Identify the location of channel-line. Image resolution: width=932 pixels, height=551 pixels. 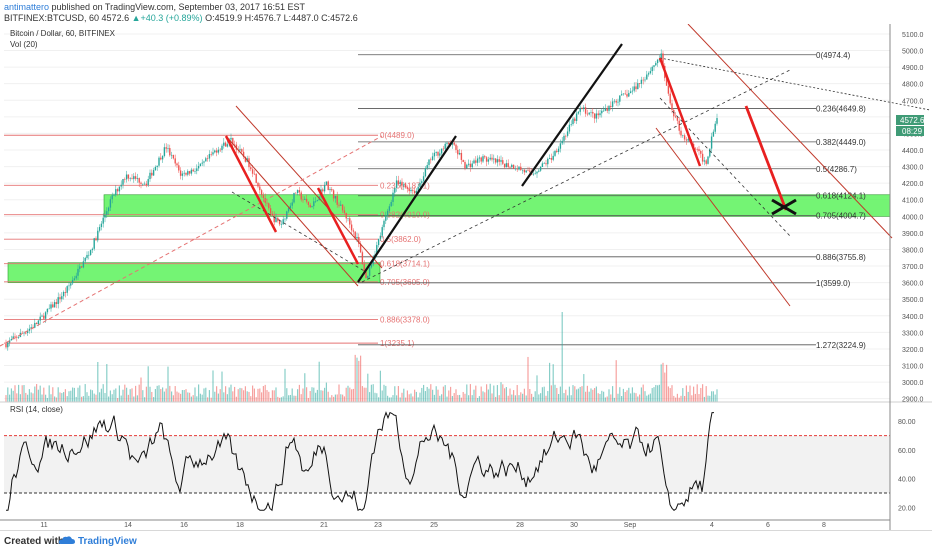
(723, 217).